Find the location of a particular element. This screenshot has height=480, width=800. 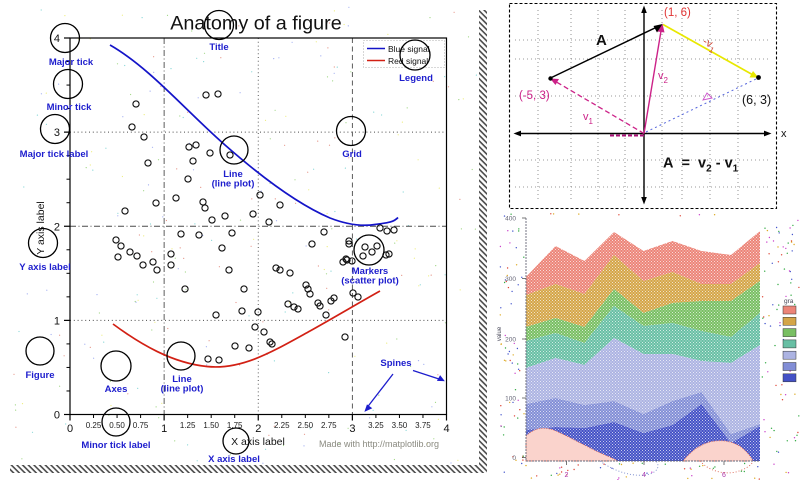

svg-text: Blue signal is located at coordinates (409, 49).